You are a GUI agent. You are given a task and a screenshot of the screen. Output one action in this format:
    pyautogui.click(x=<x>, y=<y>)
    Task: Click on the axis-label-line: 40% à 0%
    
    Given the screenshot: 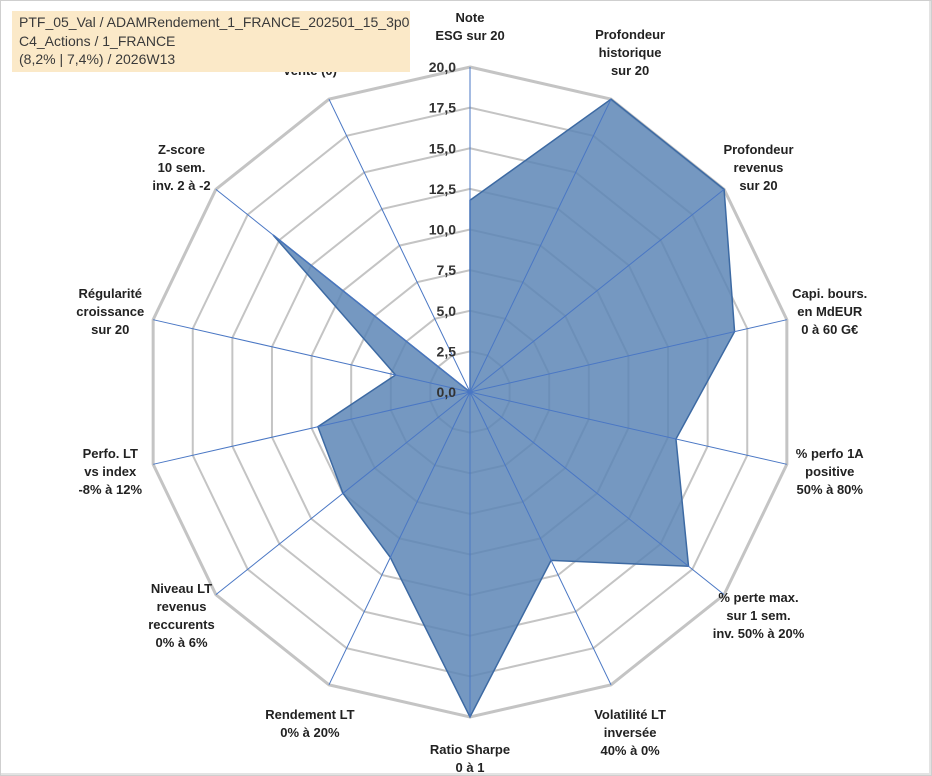 What is the action you would take?
    pyautogui.click(x=630, y=750)
    